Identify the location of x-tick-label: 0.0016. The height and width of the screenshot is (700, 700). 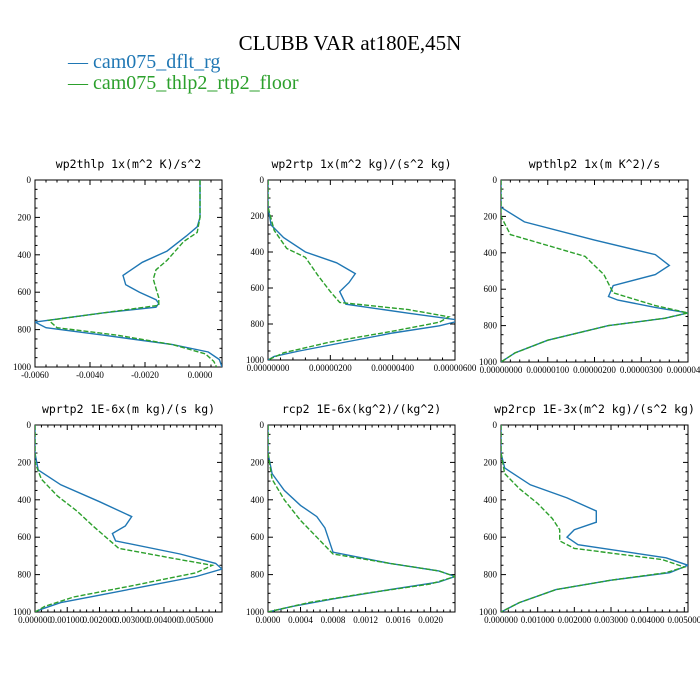
(398, 620).